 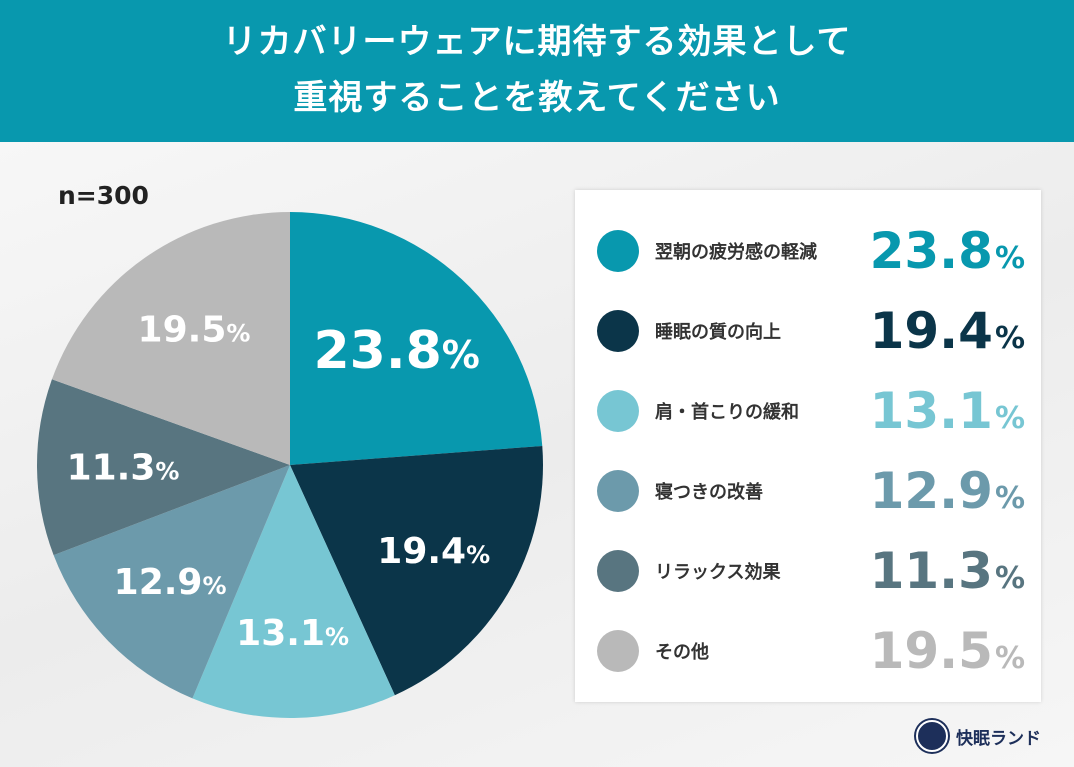 What do you see at coordinates (947, 571) in the screenshot?
I see `legend-value: 11.3%` at bounding box center [947, 571].